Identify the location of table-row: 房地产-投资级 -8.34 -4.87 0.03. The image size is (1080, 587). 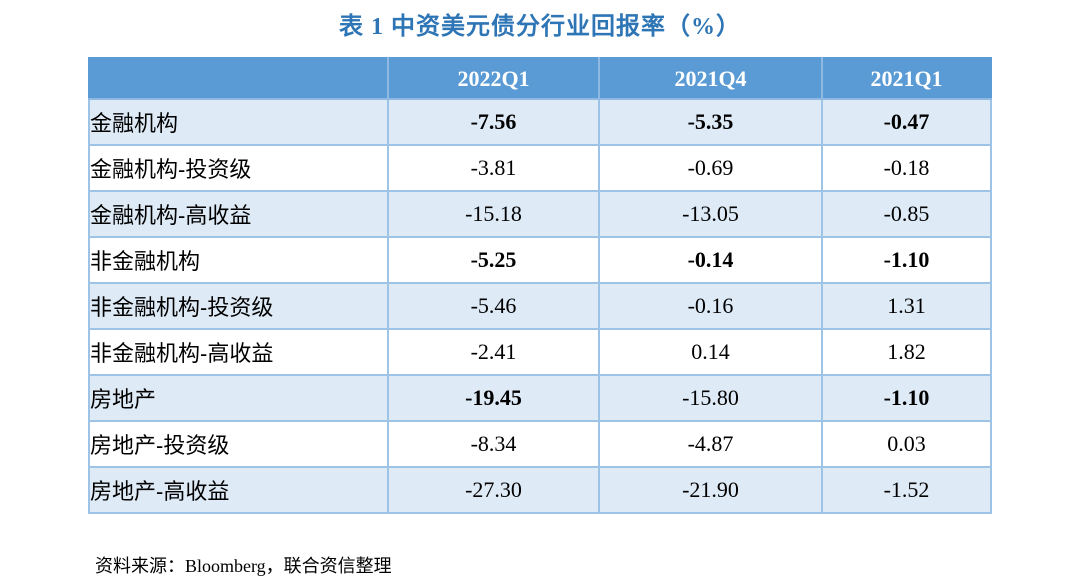
(540, 444).